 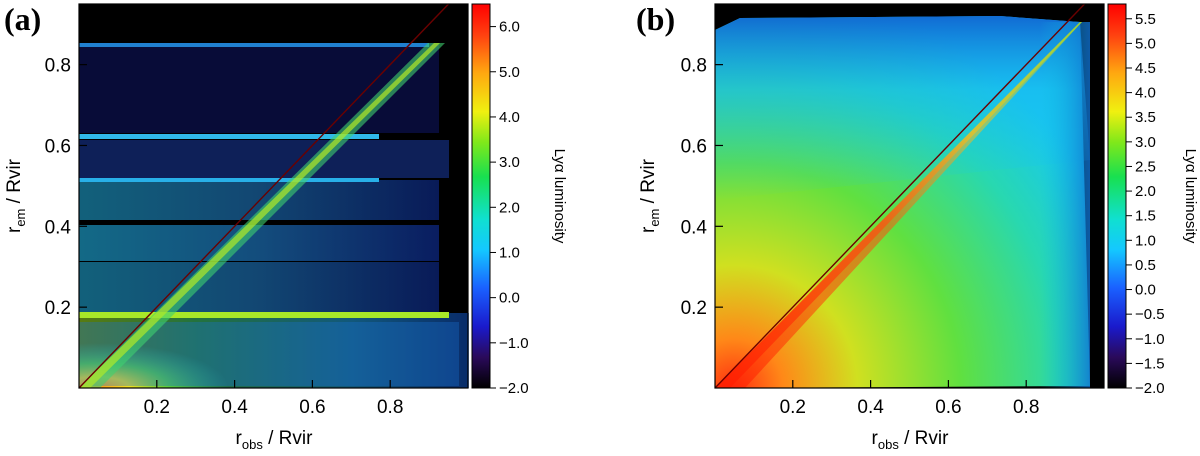 What do you see at coordinates (509, 298) in the screenshot?
I see `panel-a-colorbar-tick-label: 0.0` at bounding box center [509, 298].